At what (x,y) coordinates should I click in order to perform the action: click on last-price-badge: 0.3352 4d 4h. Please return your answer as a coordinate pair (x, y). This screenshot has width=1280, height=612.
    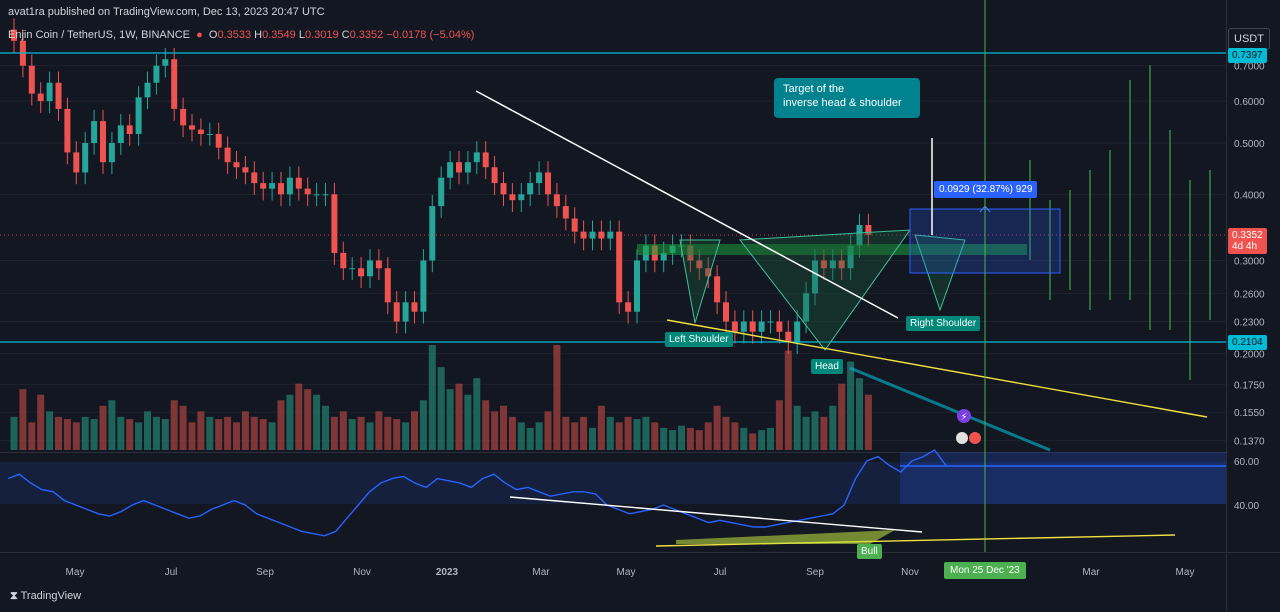
    Looking at the image, I should click on (1247, 241).